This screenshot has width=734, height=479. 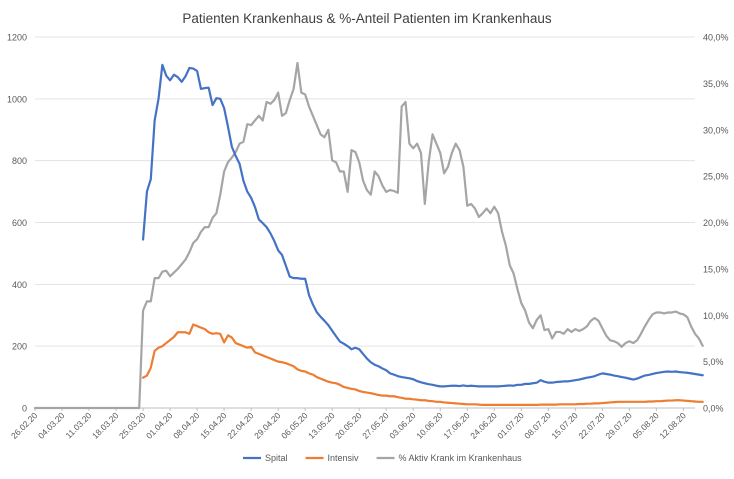 I want to click on x-tick-label: 15.04.20, so click(x=213, y=425).